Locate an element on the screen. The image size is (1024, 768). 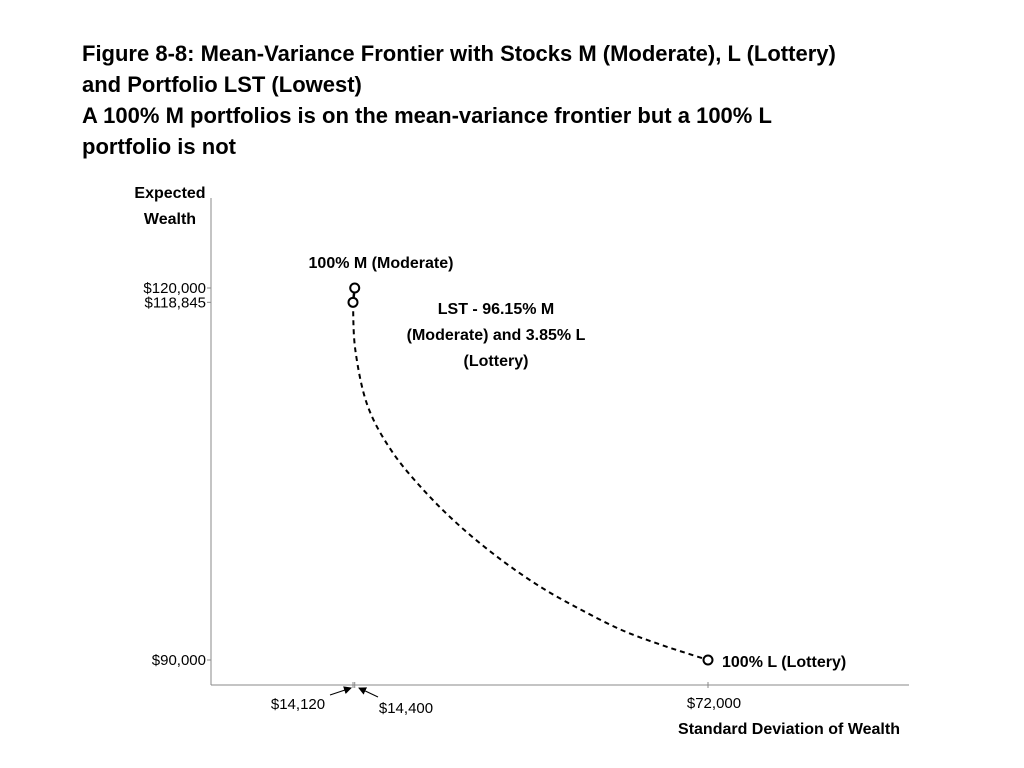
y-tick-label: $90,000 is located at coordinates (179, 660).